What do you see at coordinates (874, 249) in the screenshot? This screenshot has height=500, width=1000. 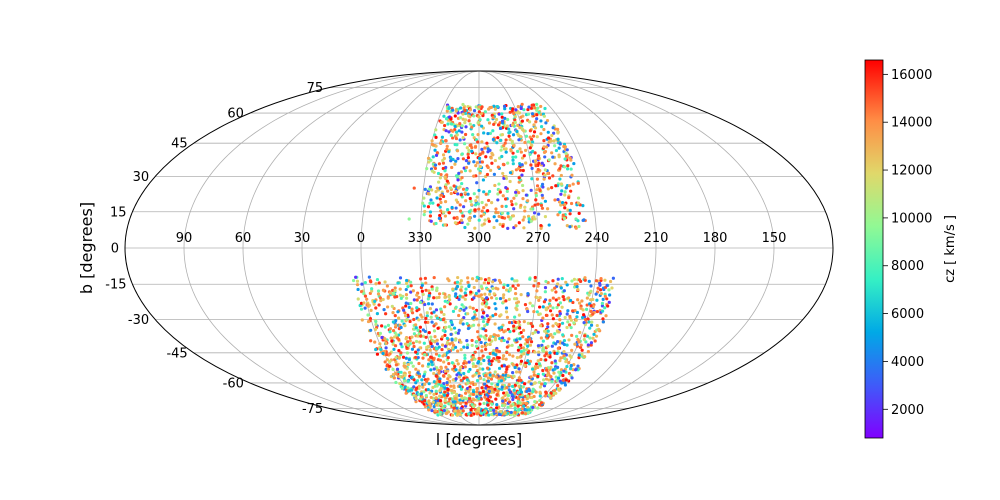 I see `colorbar` at bounding box center [874, 249].